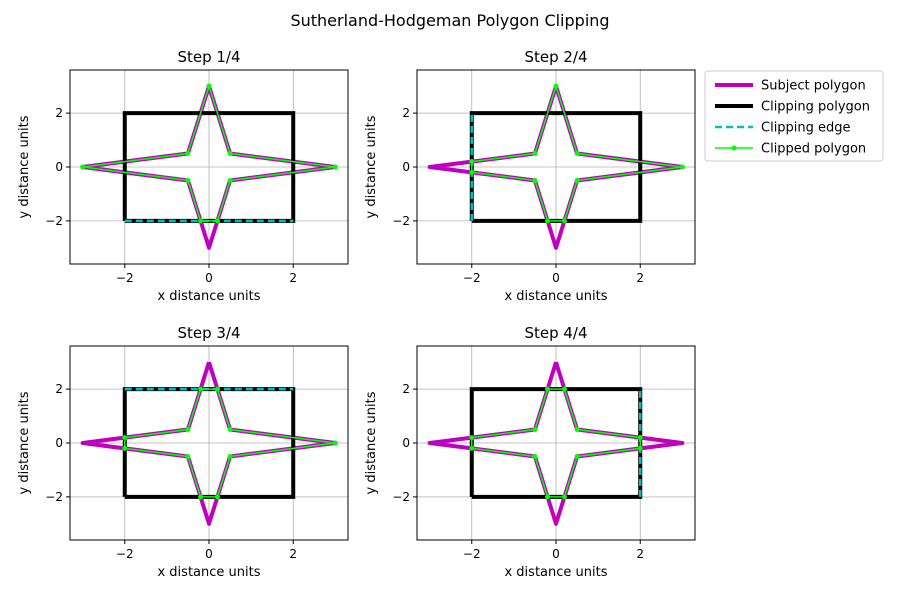 The height and width of the screenshot is (600, 900). I want to click on legend-item-clipped: Clipped polygon, so click(790, 149).